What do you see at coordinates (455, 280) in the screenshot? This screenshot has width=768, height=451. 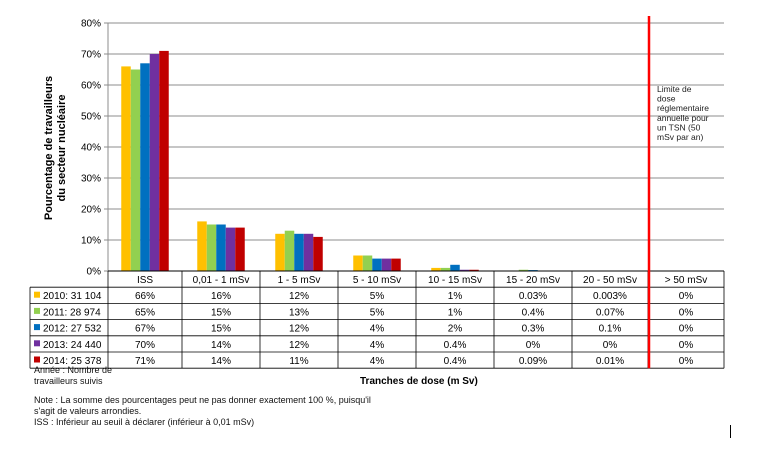 I see `x-tick-label: 10 - 15 mSv` at bounding box center [455, 280].